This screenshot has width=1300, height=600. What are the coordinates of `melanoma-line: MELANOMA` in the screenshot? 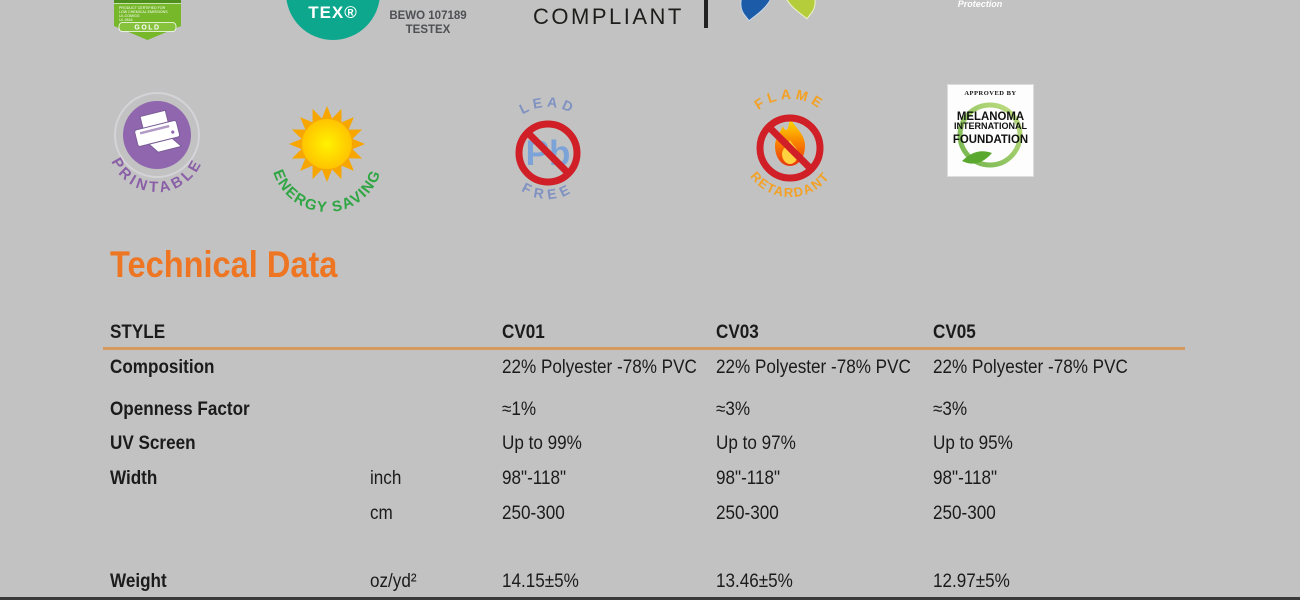 It's located at (990, 116).